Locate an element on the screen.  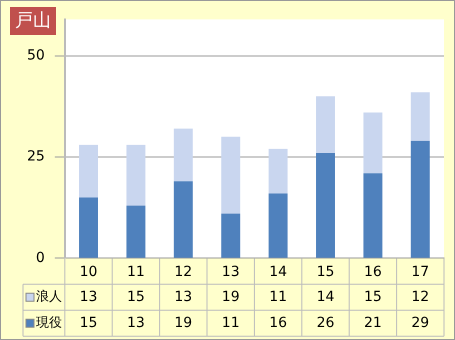
chart-title: 戸山 is located at coordinates (33, 21).